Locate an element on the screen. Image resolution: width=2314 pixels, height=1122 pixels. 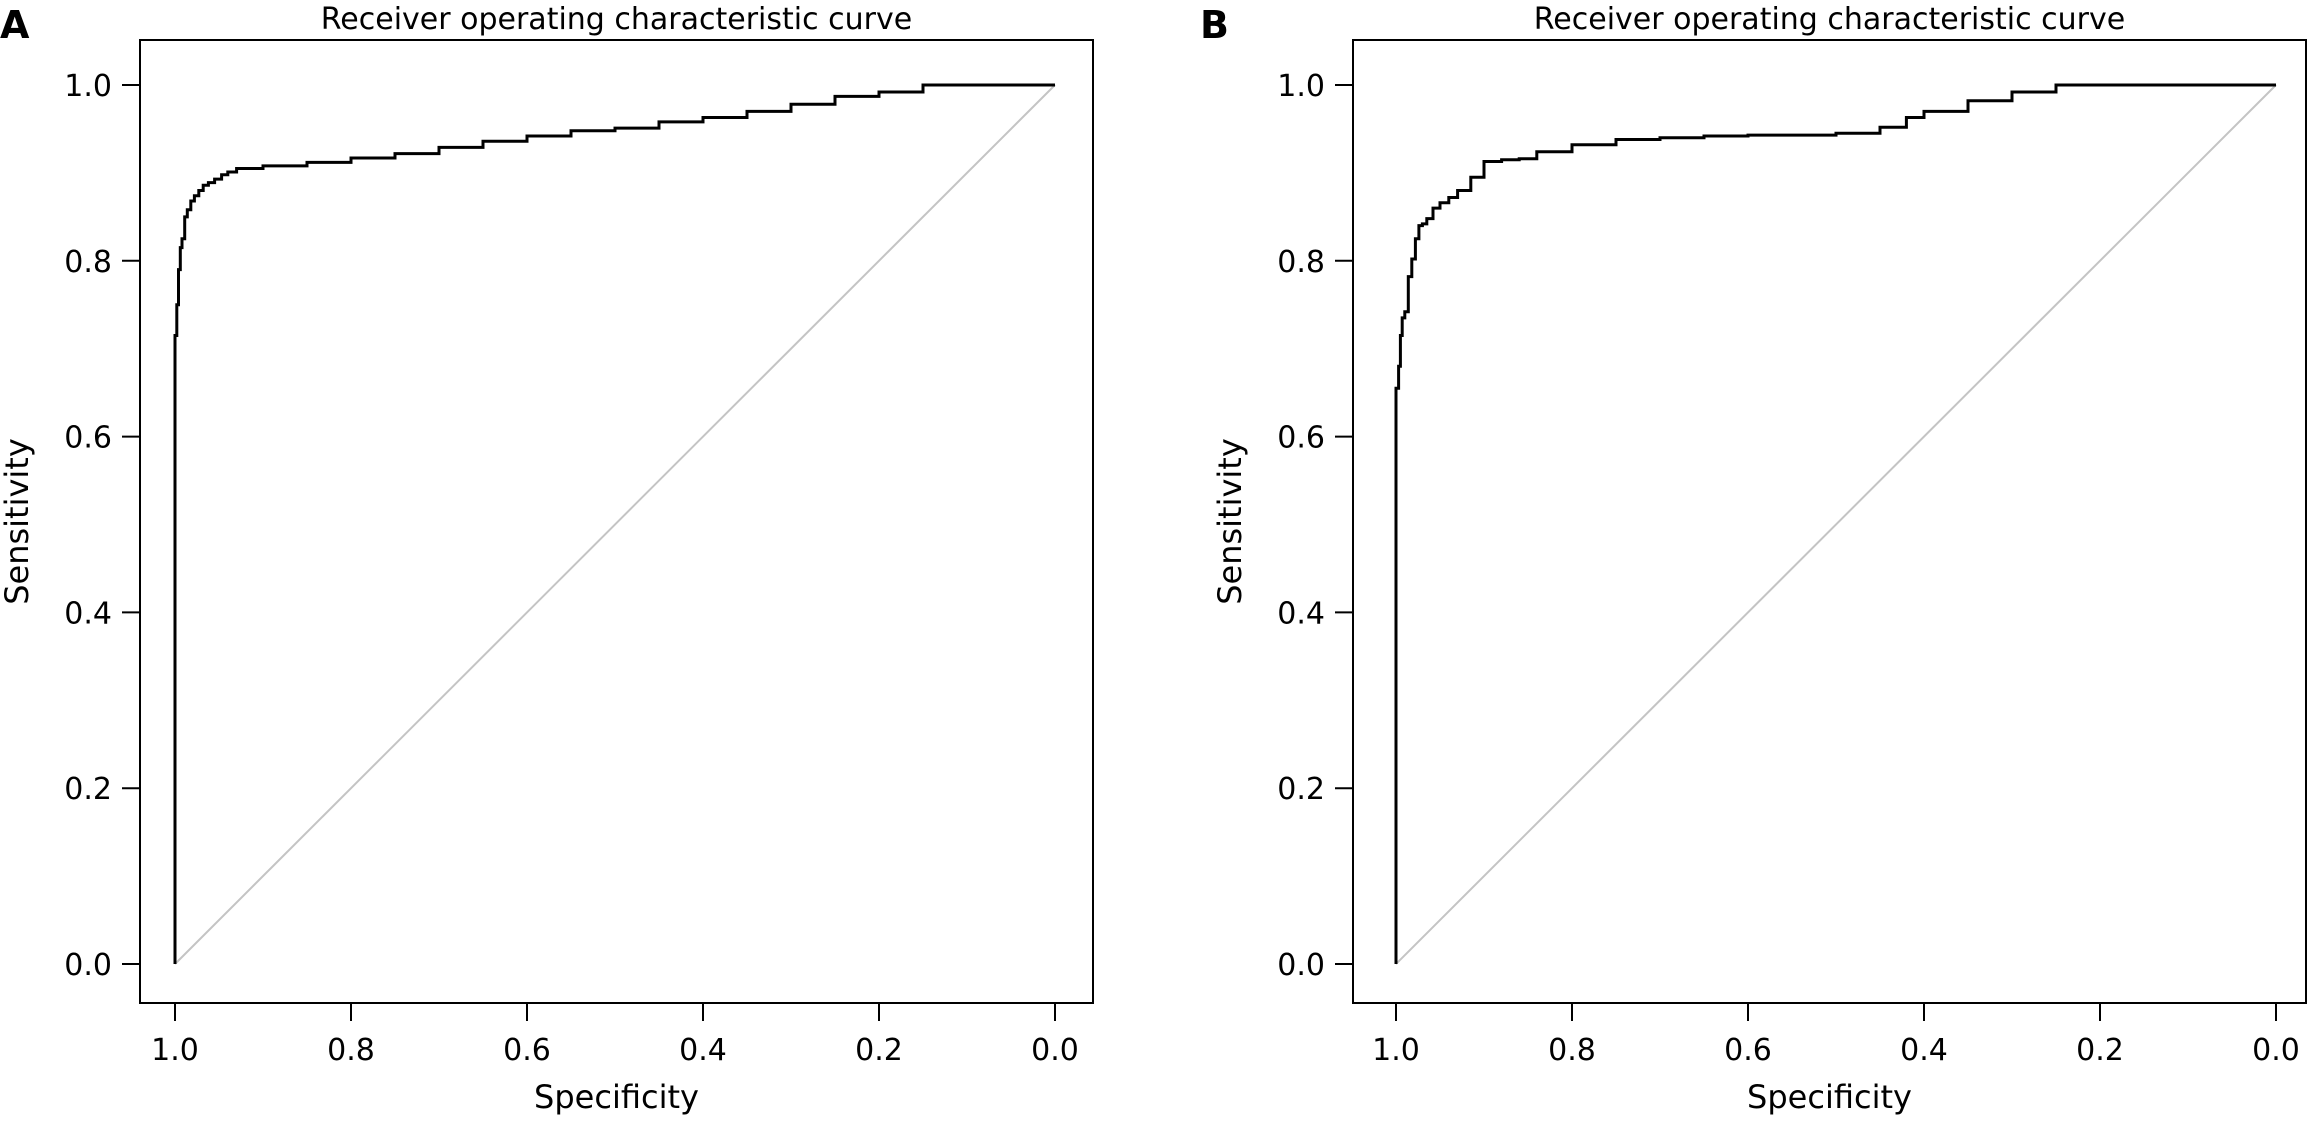
x-tick-label-a: 0.4 is located at coordinates (703, 1050).